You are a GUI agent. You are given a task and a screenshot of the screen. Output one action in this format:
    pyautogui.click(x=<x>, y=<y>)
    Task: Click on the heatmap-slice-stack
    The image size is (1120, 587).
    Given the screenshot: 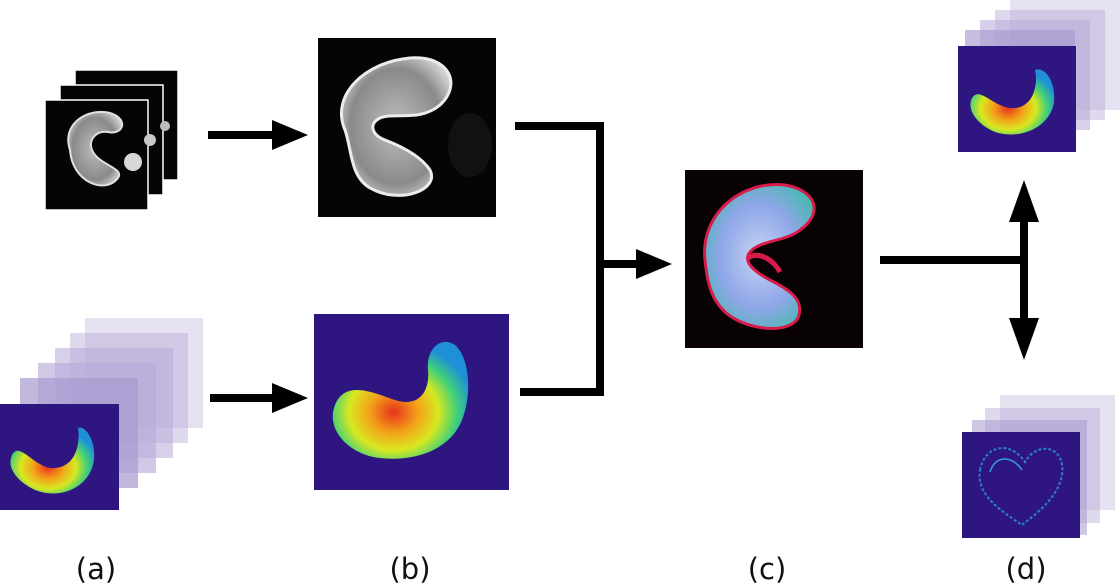 What is the action you would take?
    pyautogui.click(x=101, y=414)
    